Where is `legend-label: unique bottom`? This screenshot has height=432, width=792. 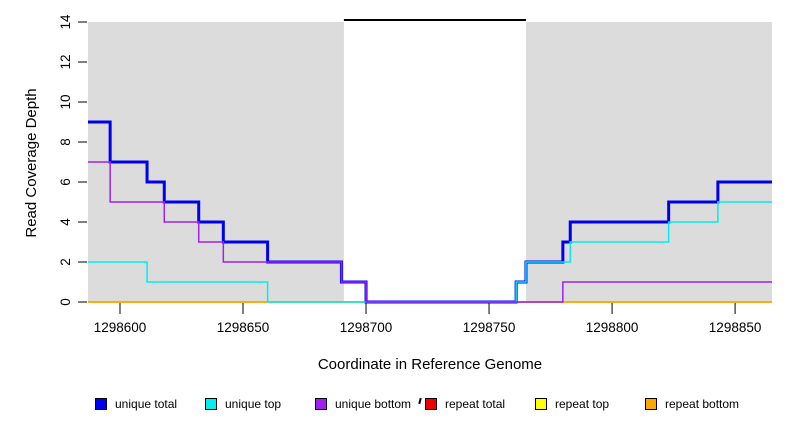
legend-label: unique bottom is located at coordinates (373, 404).